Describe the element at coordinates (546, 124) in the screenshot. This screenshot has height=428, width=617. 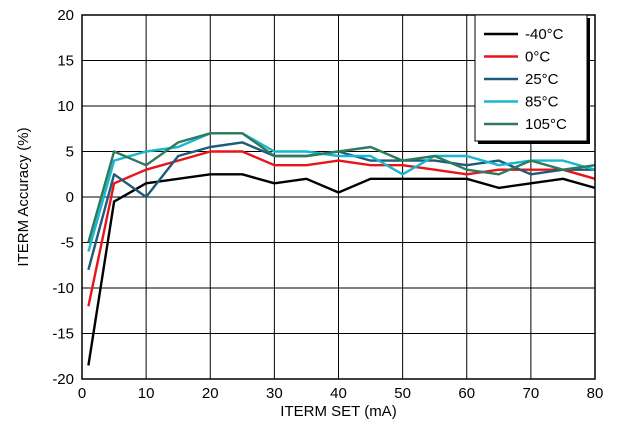
I see `legend-label: 105°C` at that location.